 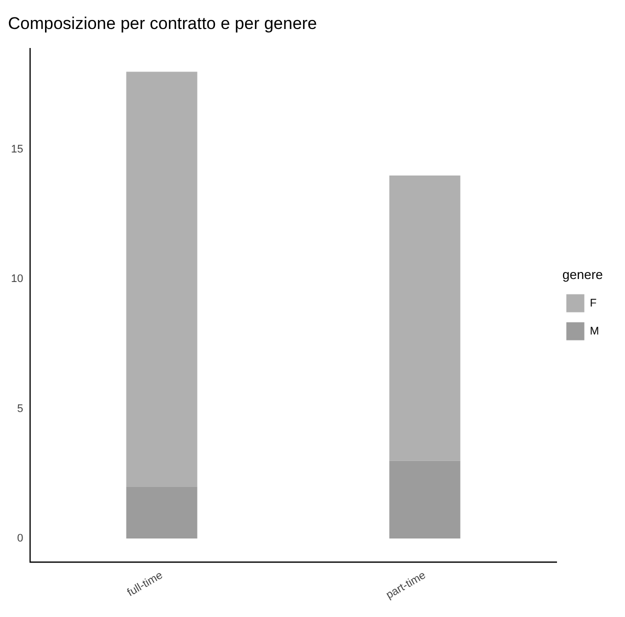 What do you see at coordinates (163, 23) in the screenshot?
I see `chart-title: Composizione per contratto e per genere` at bounding box center [163, 23].